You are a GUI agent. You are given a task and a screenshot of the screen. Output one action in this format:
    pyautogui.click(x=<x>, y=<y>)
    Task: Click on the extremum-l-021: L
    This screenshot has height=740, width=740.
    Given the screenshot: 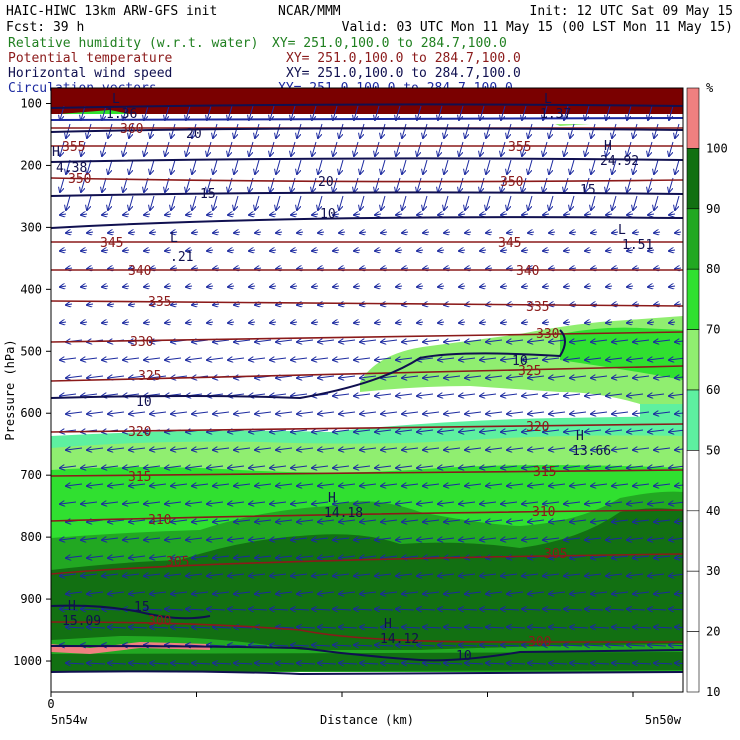 What is the action you would take?
    pyautogui.click(x=174, y=238)
    